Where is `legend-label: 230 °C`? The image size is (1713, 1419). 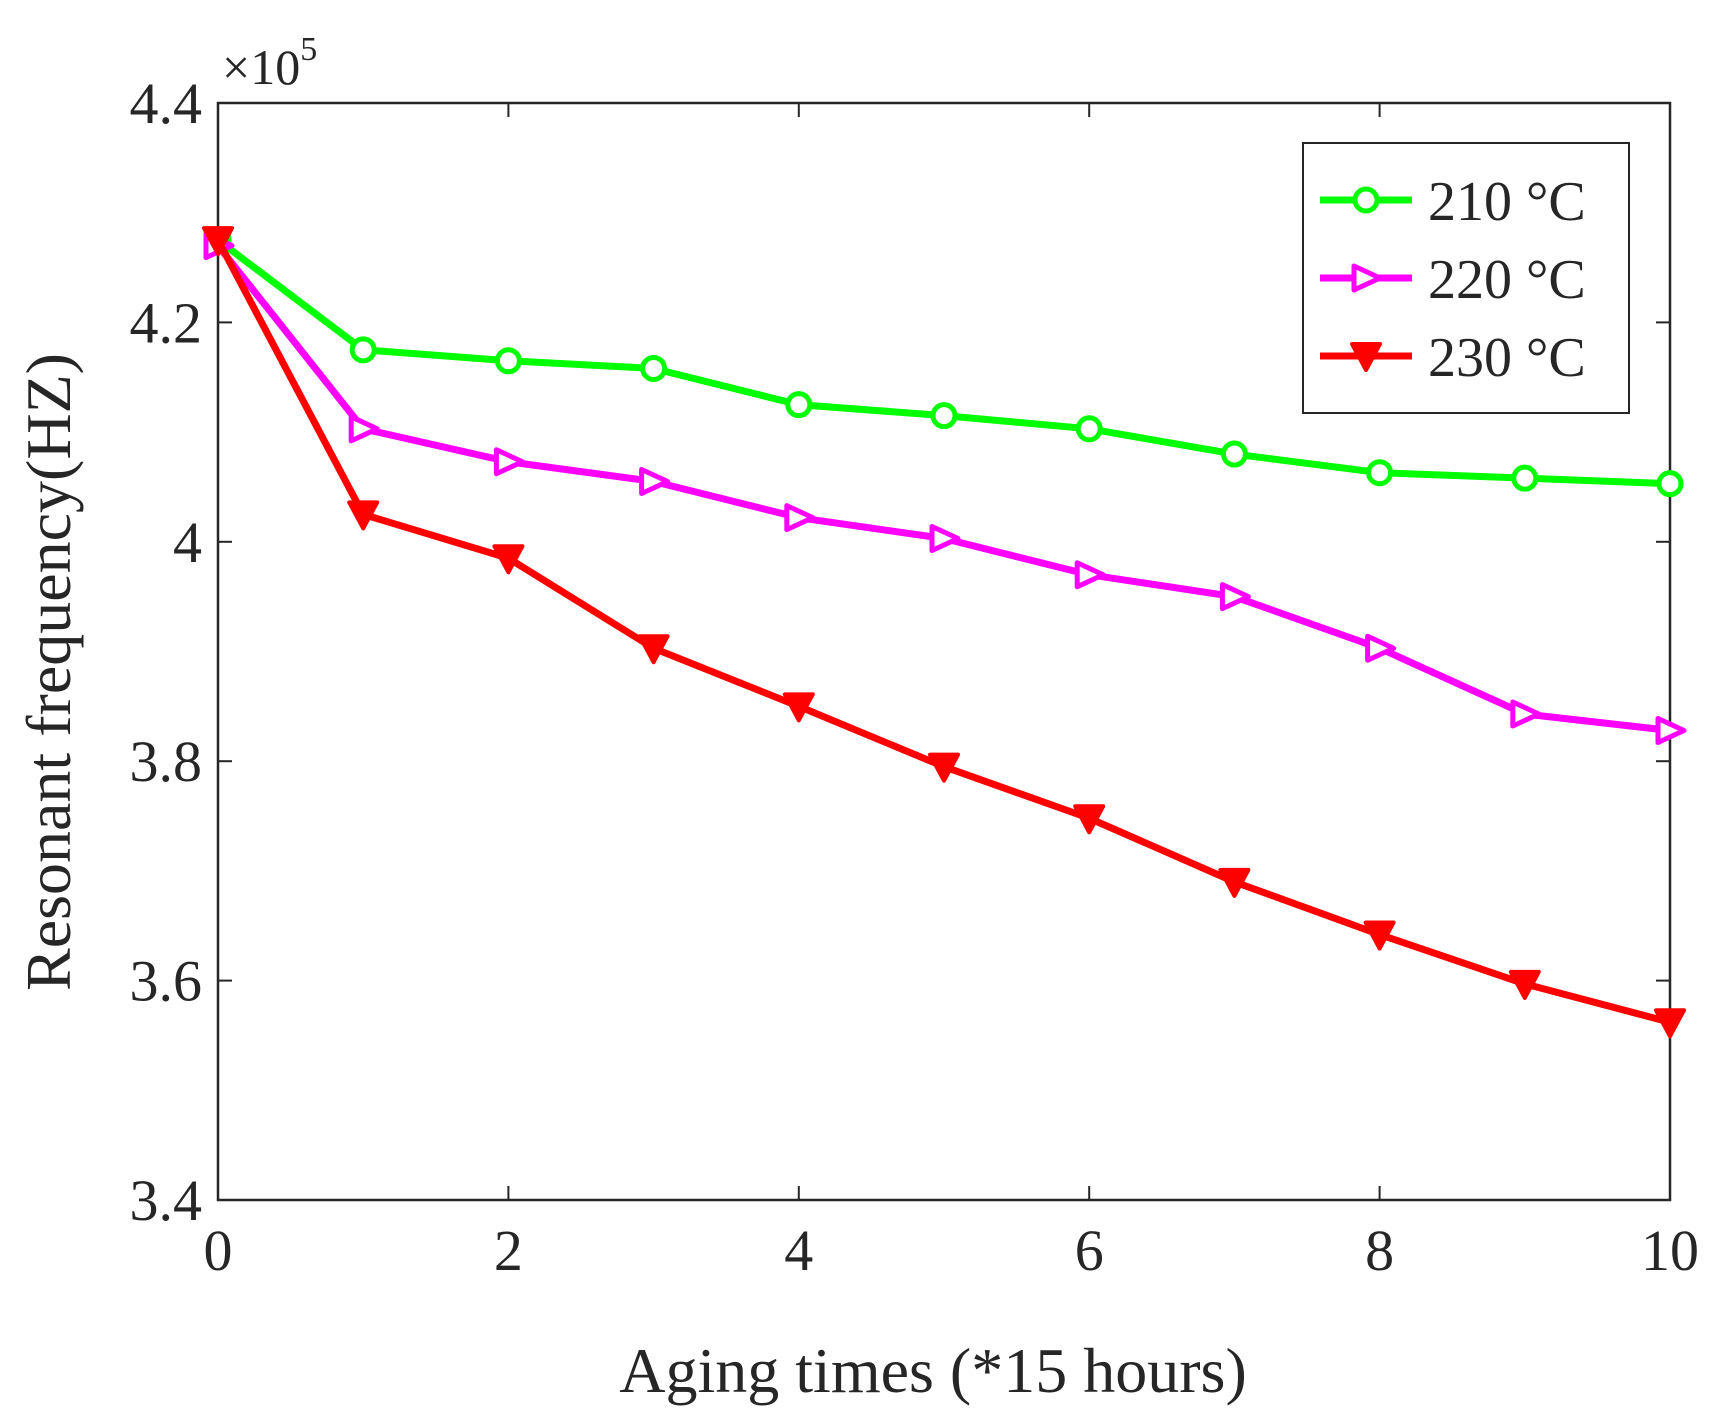 legend-label: 230 °C is located at coordinates (1507, 358).